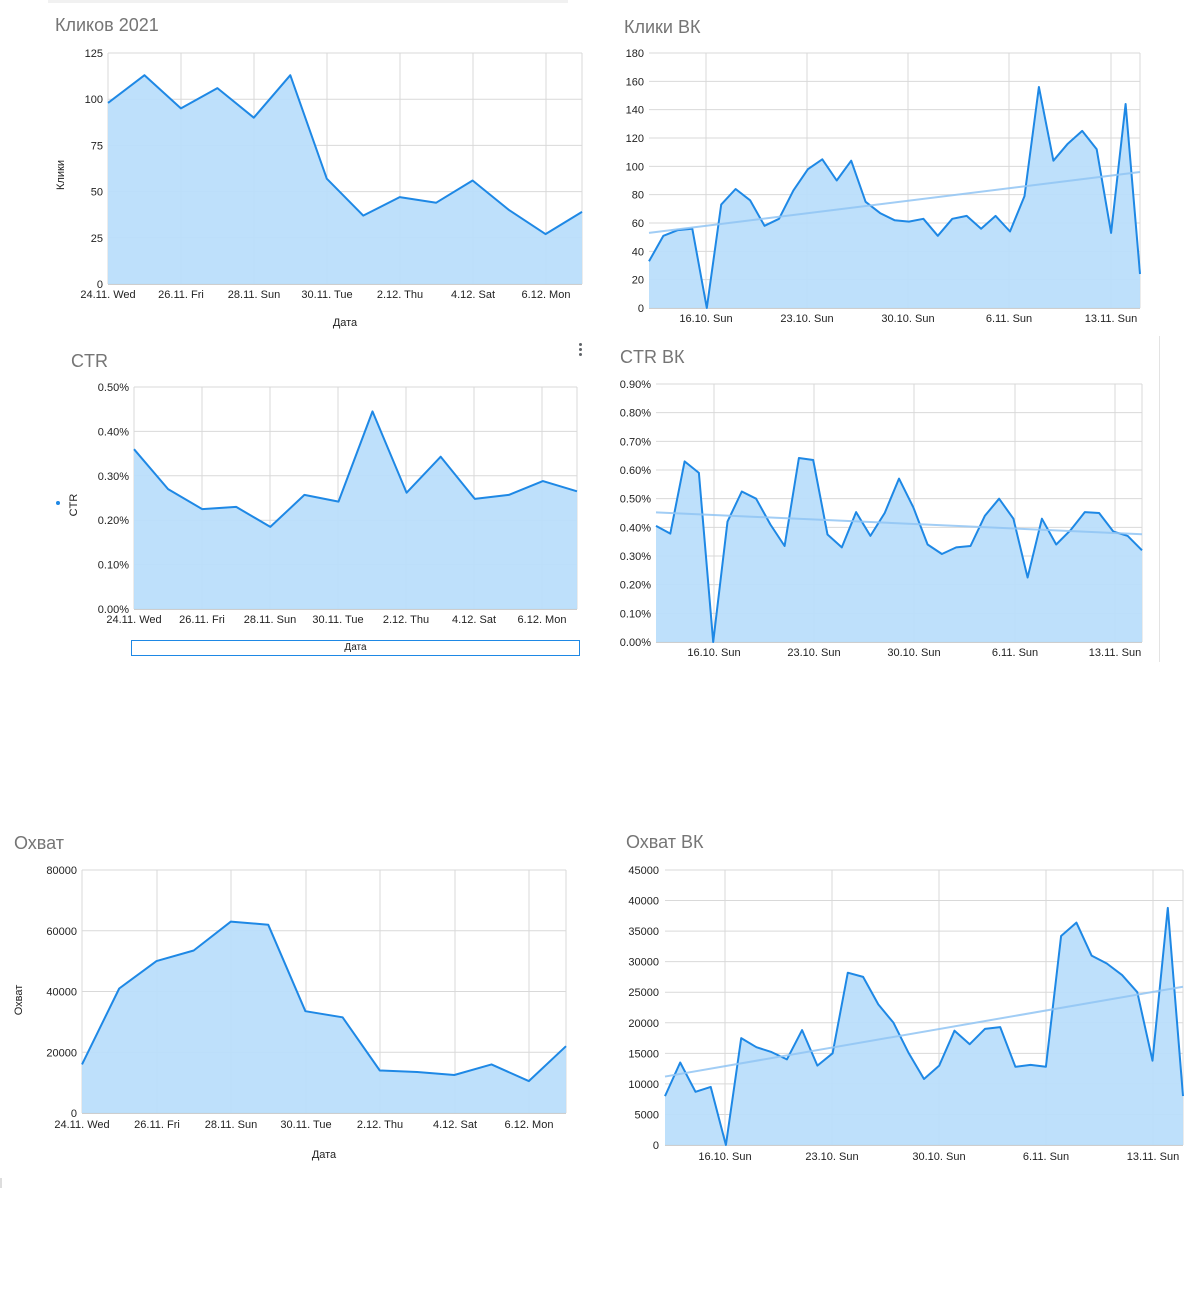  I want to click on y-tick-label: 5000, so click(647, 1115).